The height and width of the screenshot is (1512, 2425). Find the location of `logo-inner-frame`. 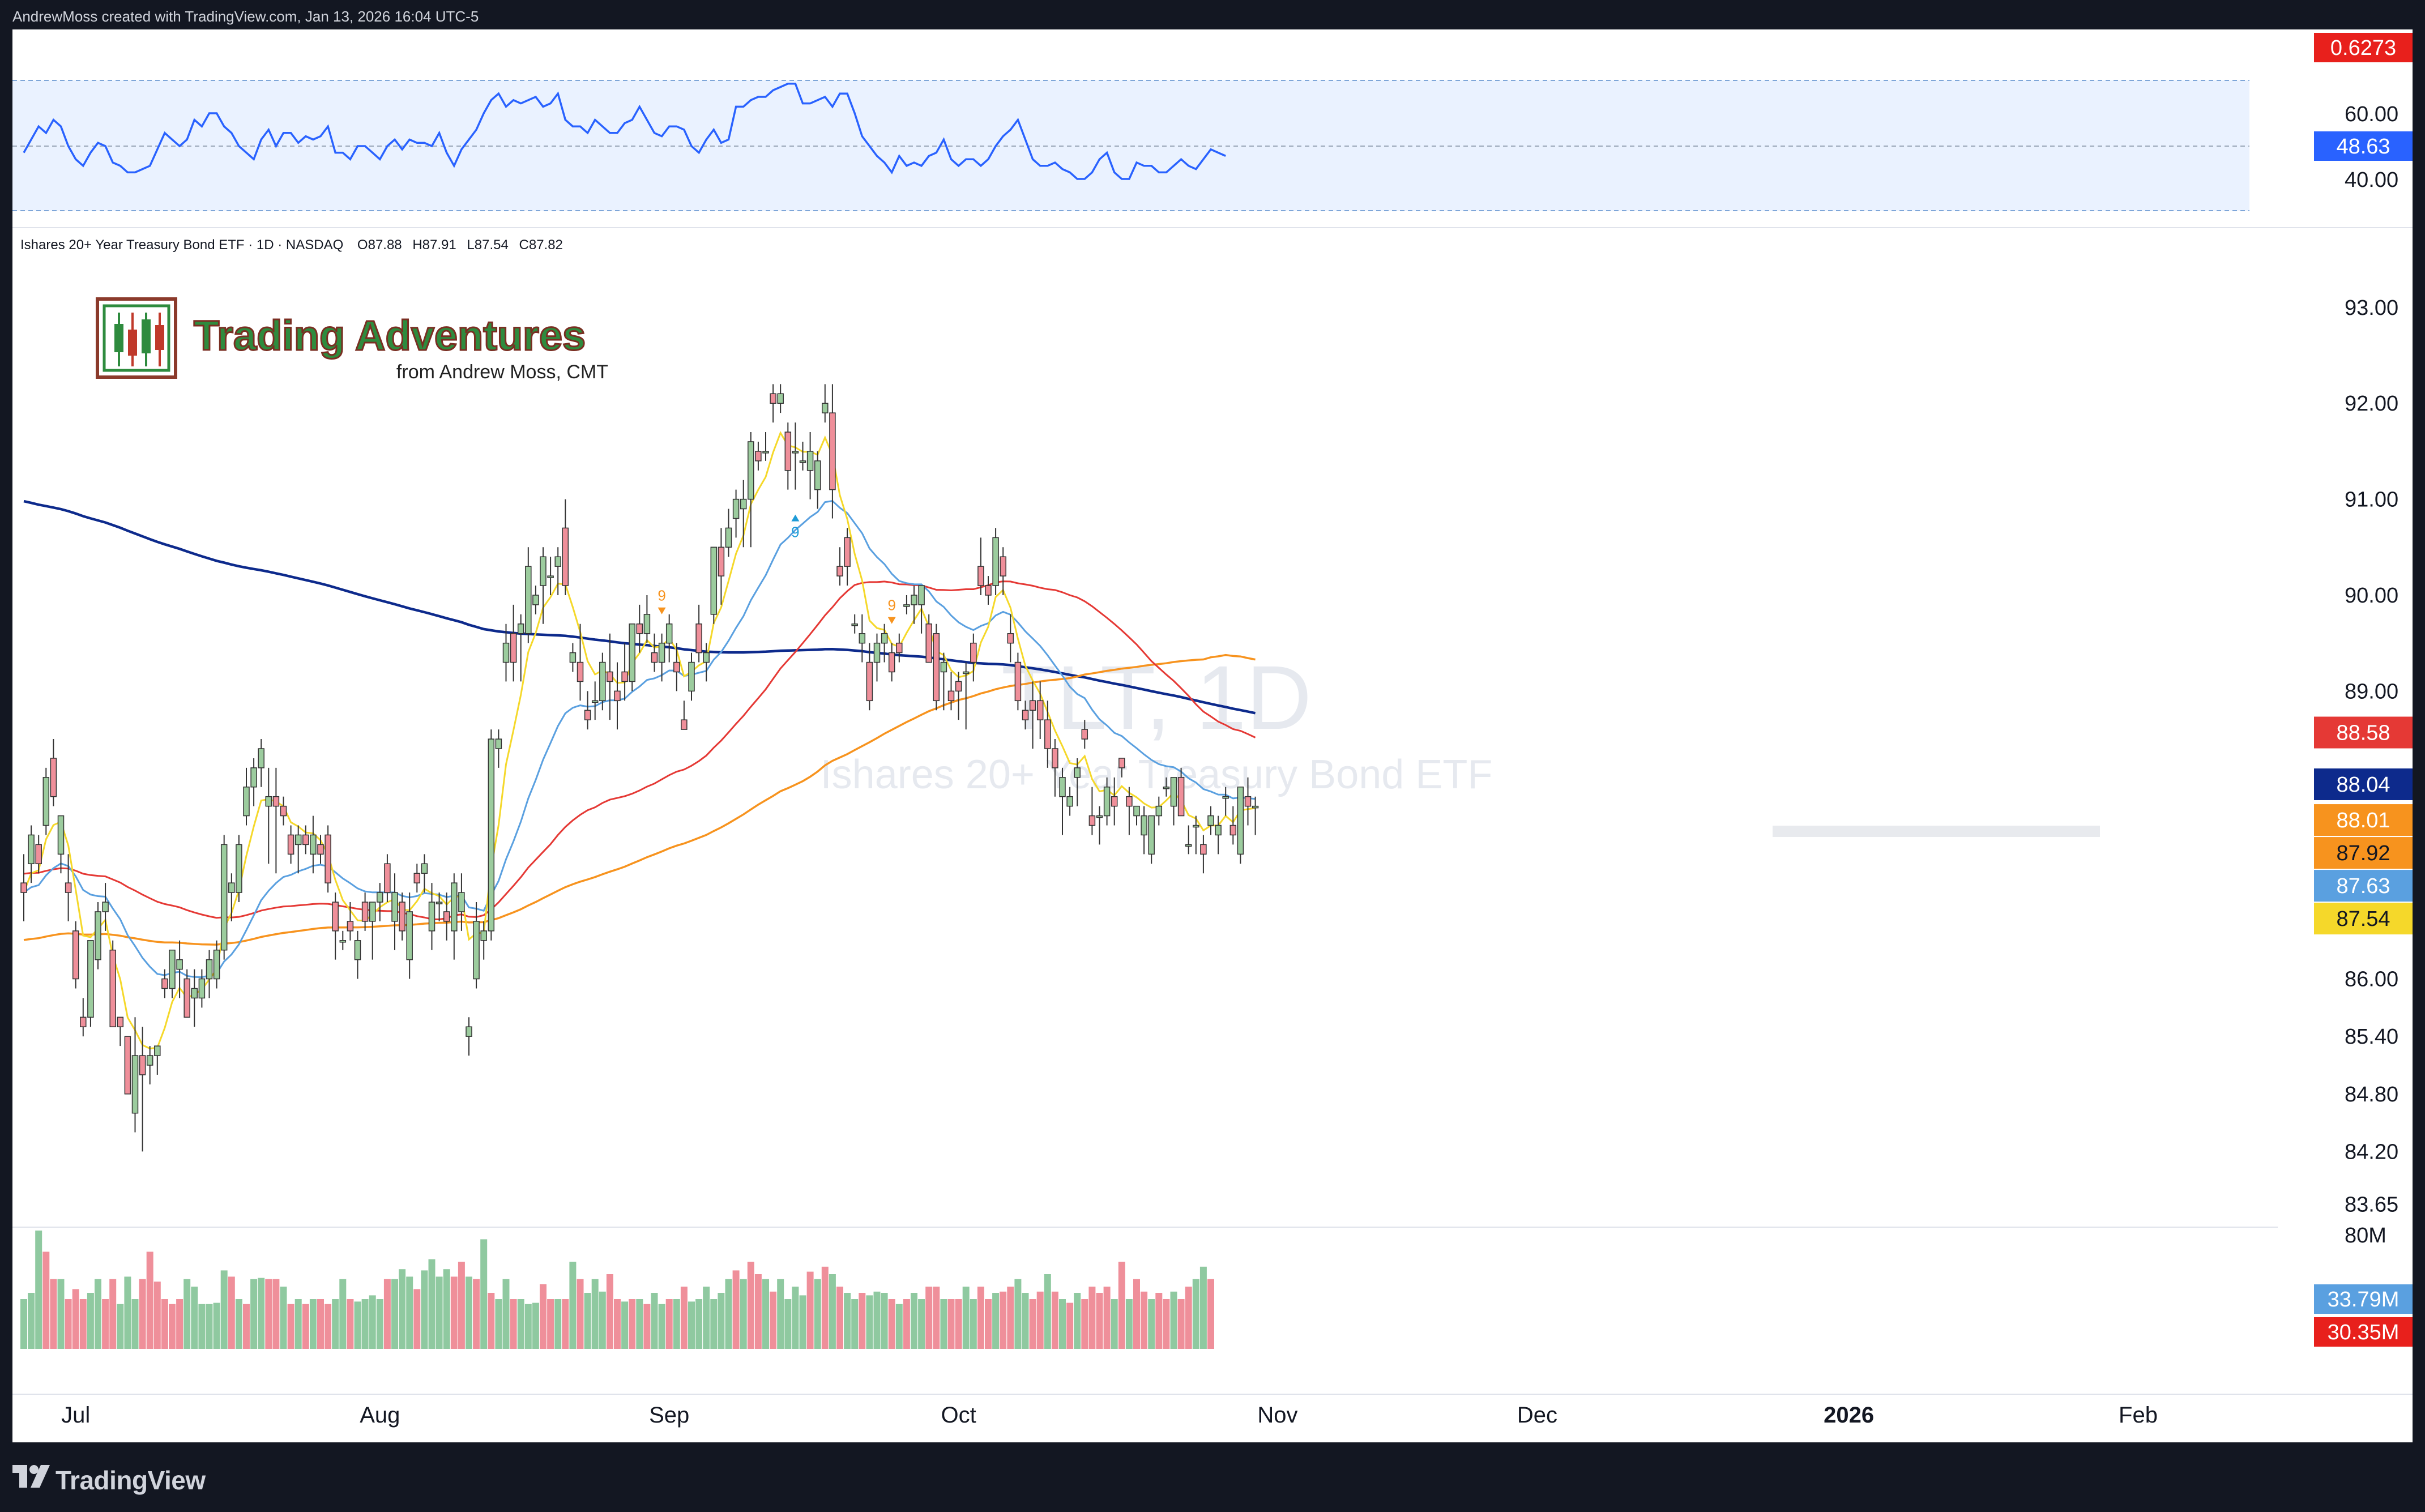

logo-inner-frame is located at coordinates (136, 338).